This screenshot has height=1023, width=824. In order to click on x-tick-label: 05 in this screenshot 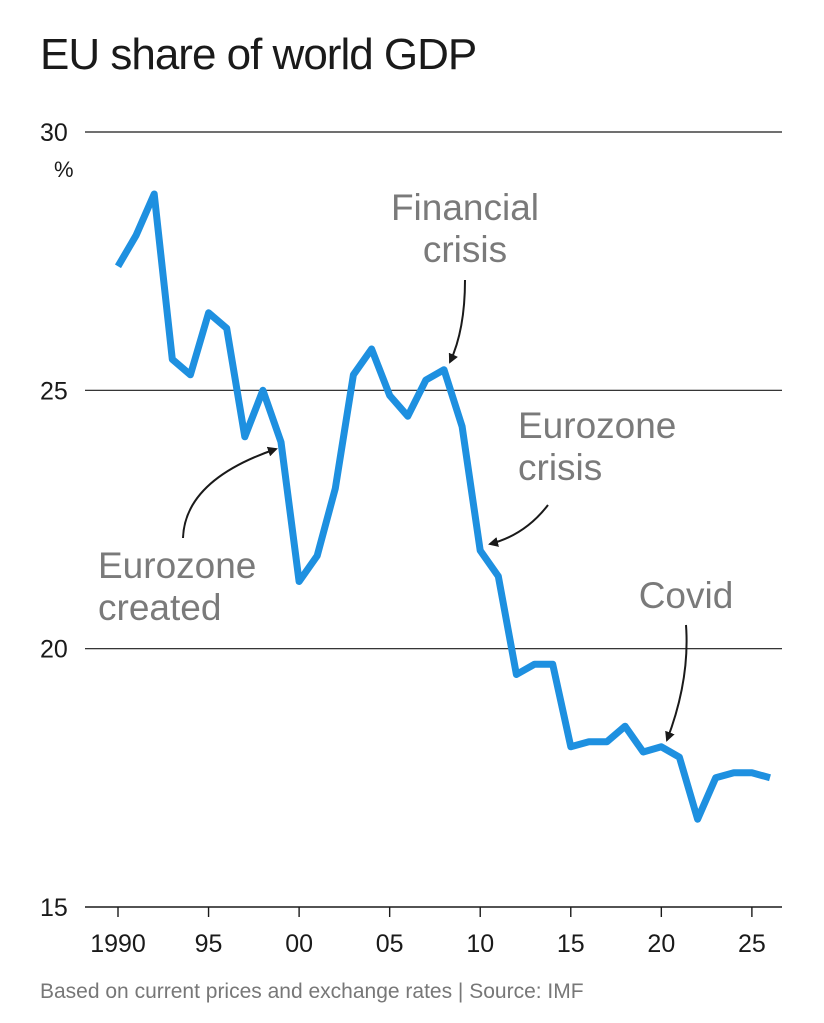, I will do `click(390, 944)`.